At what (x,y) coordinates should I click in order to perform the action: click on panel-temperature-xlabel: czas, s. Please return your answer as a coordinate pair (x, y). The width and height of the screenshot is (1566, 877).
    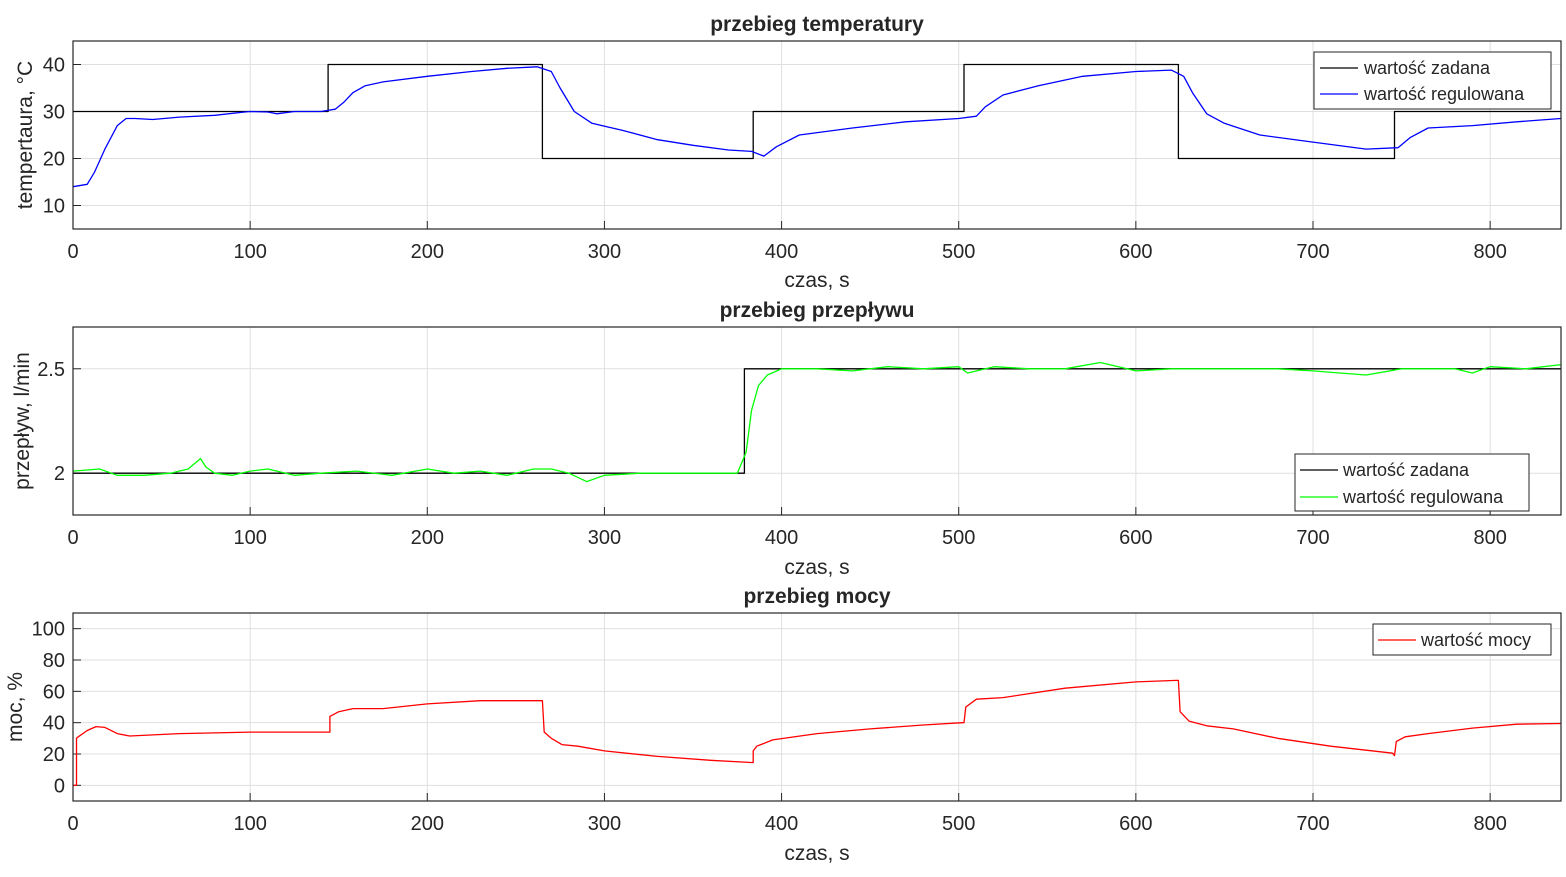
    Looking at the image, I should click on (816, 280).